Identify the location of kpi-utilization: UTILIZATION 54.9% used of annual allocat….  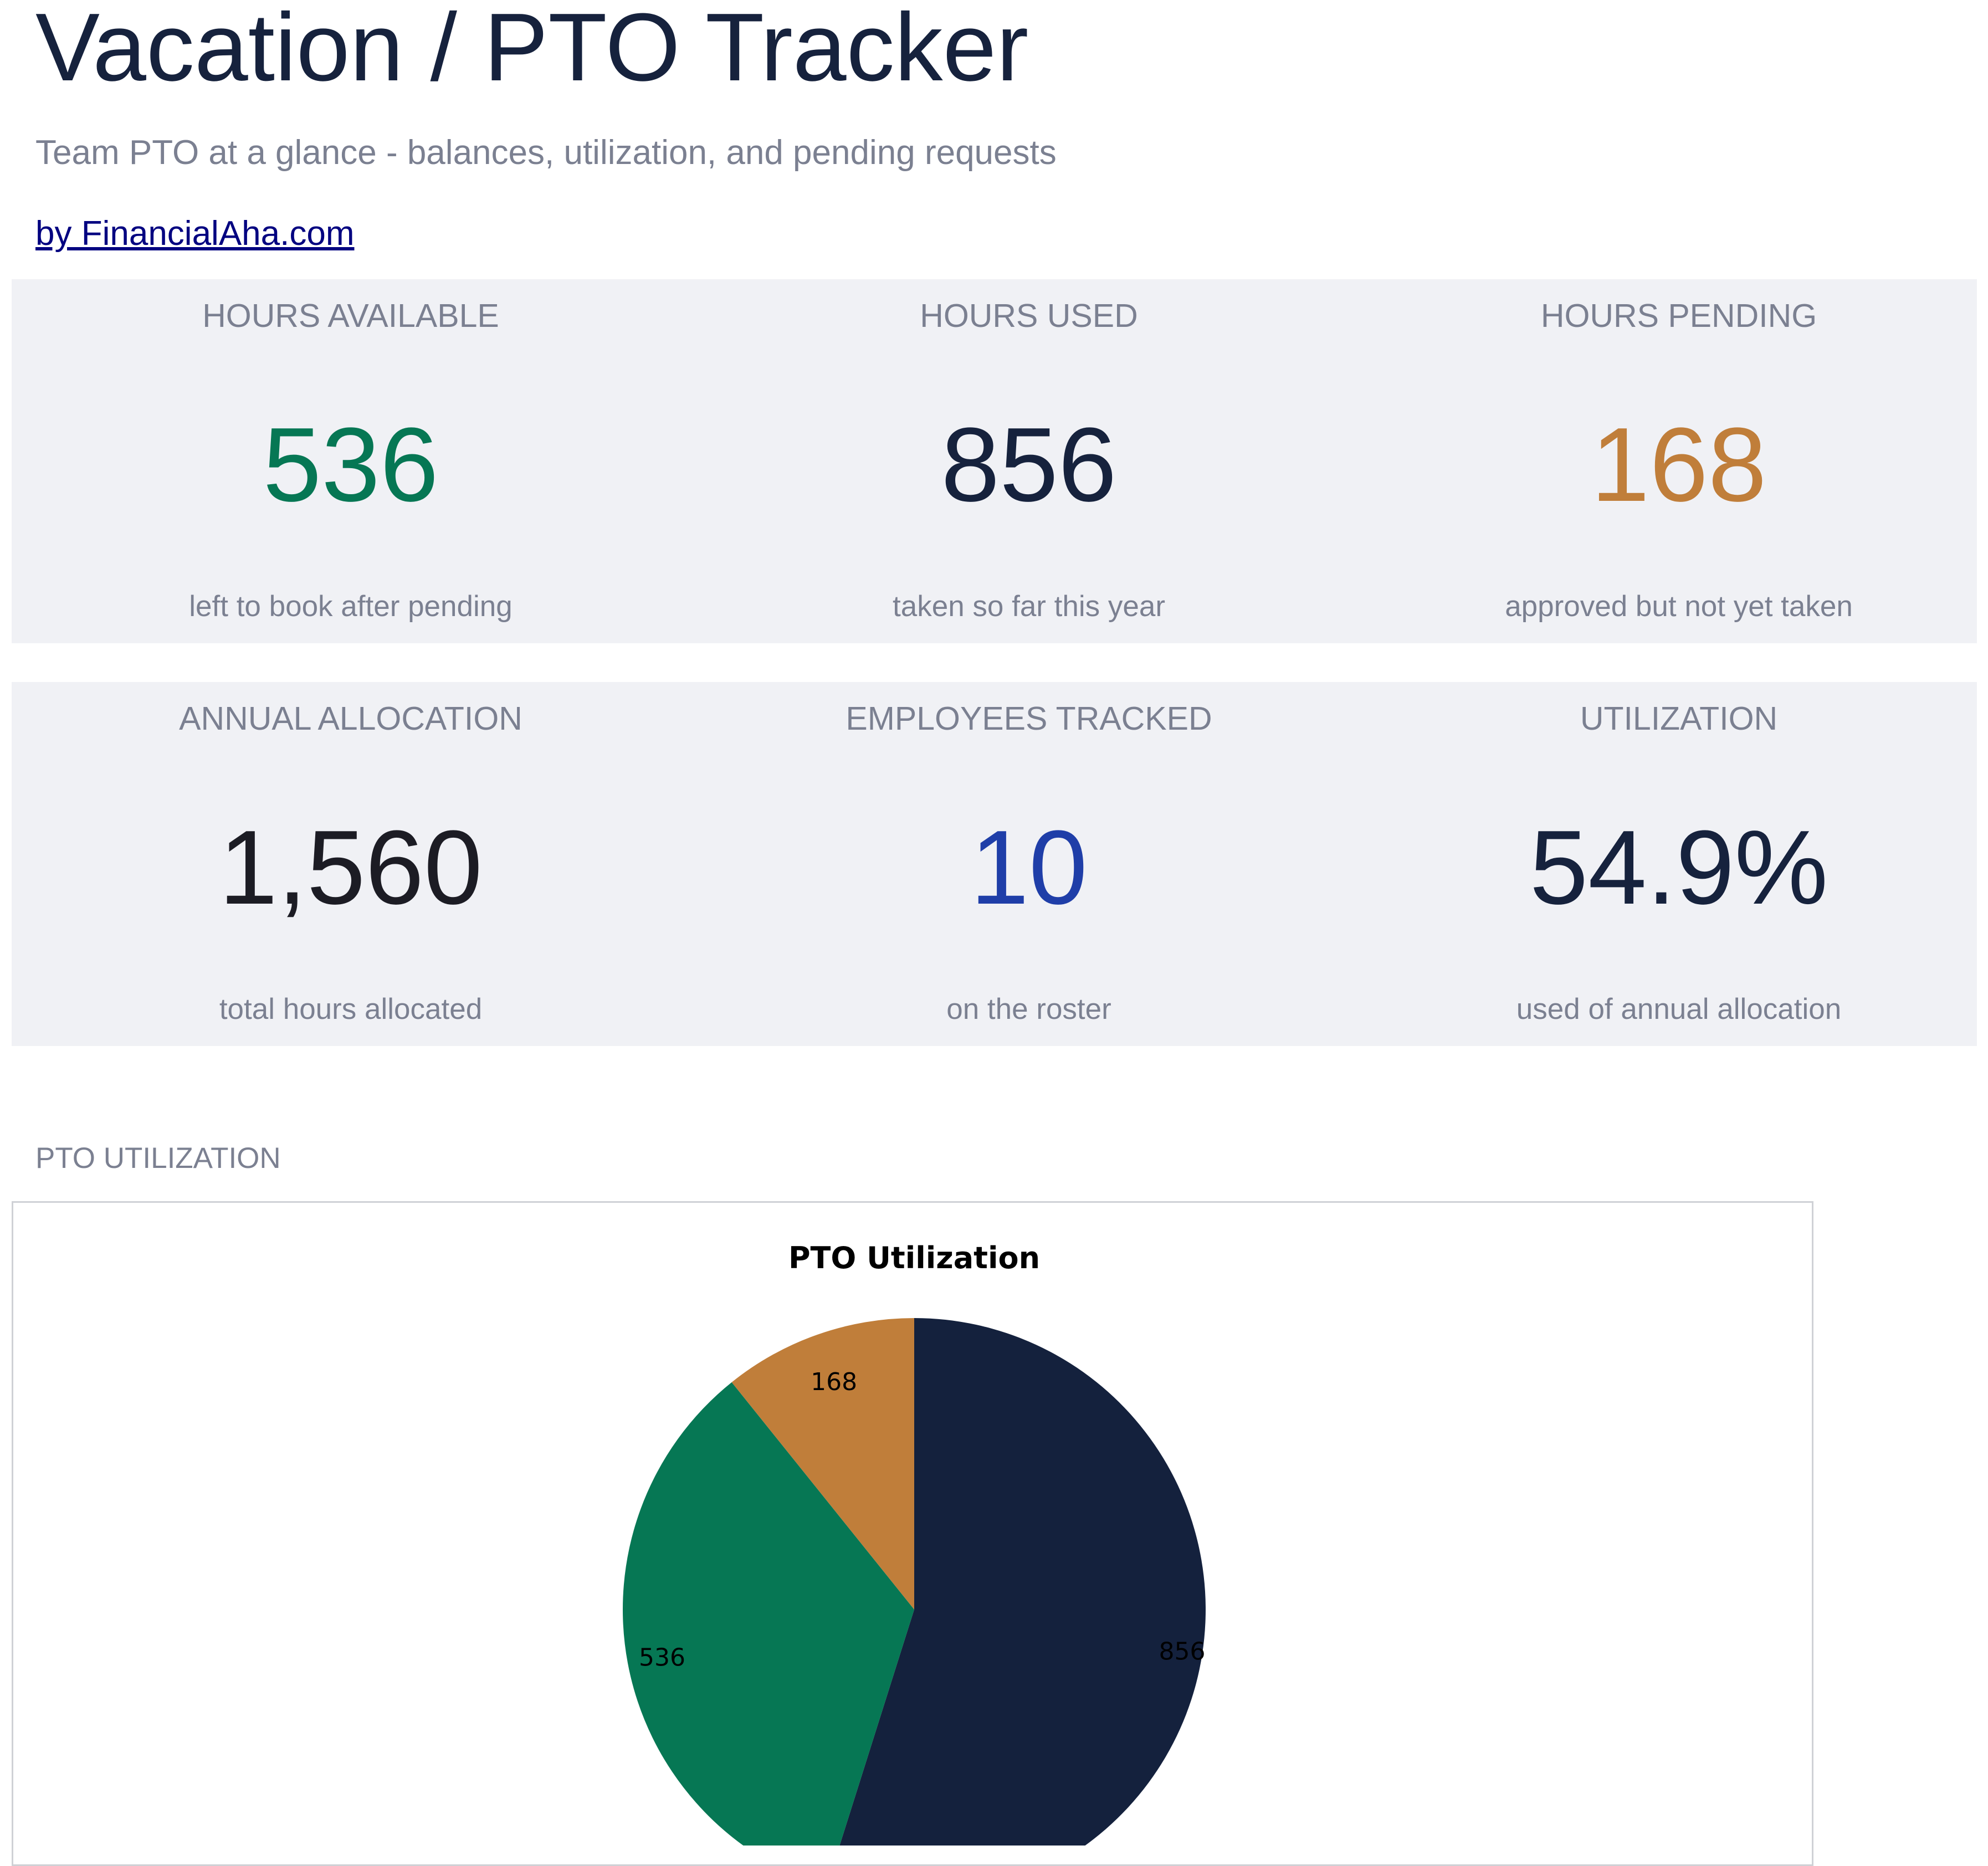
(1678, 864).